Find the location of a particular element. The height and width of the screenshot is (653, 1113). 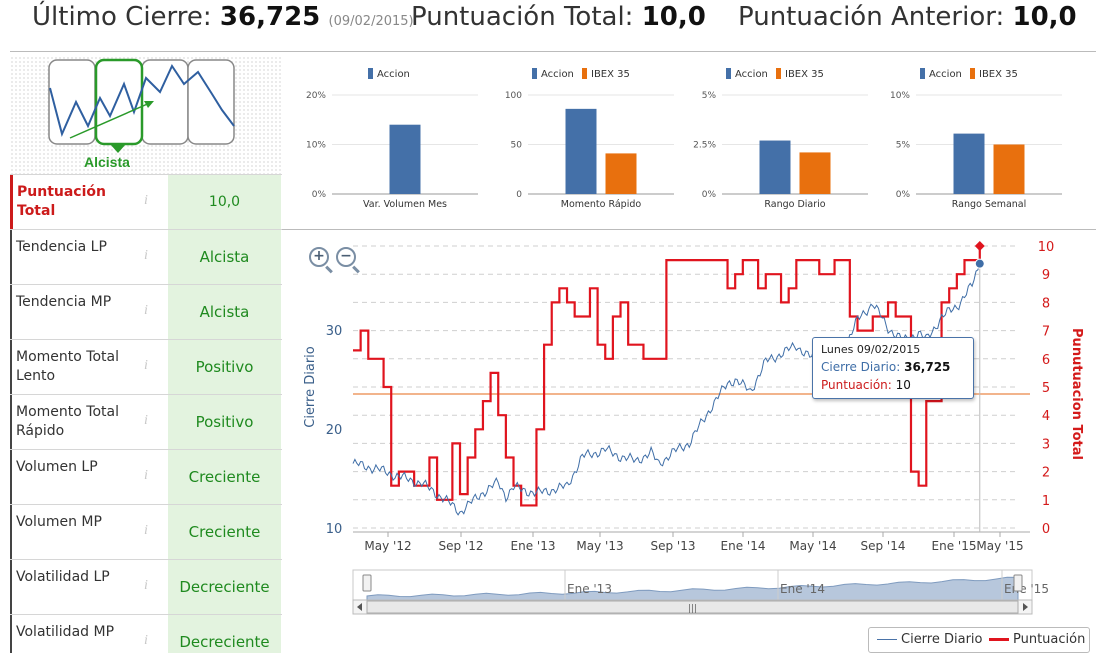

x-category-label: Var. Volumen Mes is located at coordinates (405, 204).